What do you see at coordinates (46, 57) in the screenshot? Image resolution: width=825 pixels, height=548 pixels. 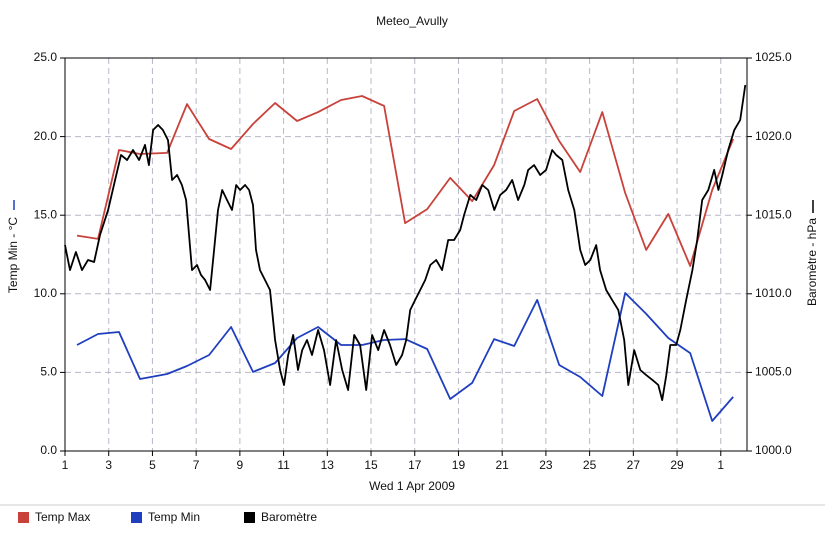 I see `y-tick-label: 25.0` at bounding box center [46, 57].